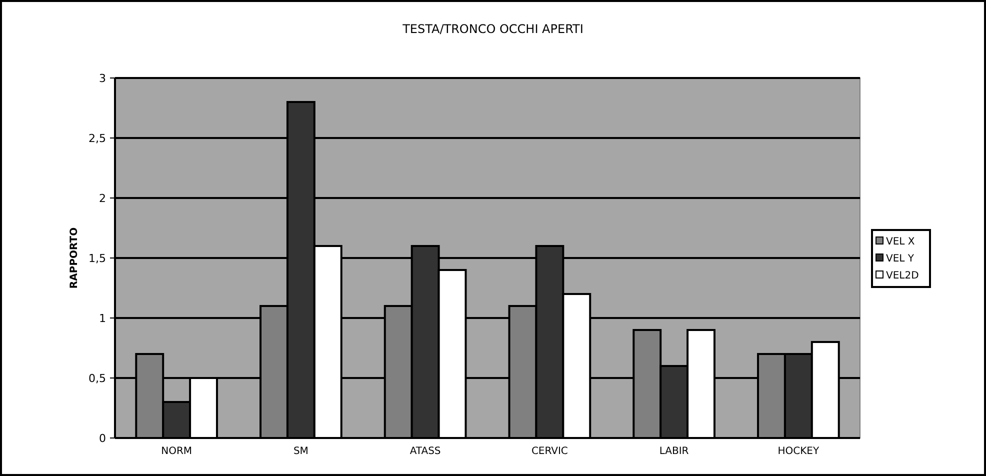 The height and width of the screenshot is (476, 986). What do you see at coordinates (102, 198) in the screenshot?
I see `y-tick-label: 2` at bounding box center [102, 198].